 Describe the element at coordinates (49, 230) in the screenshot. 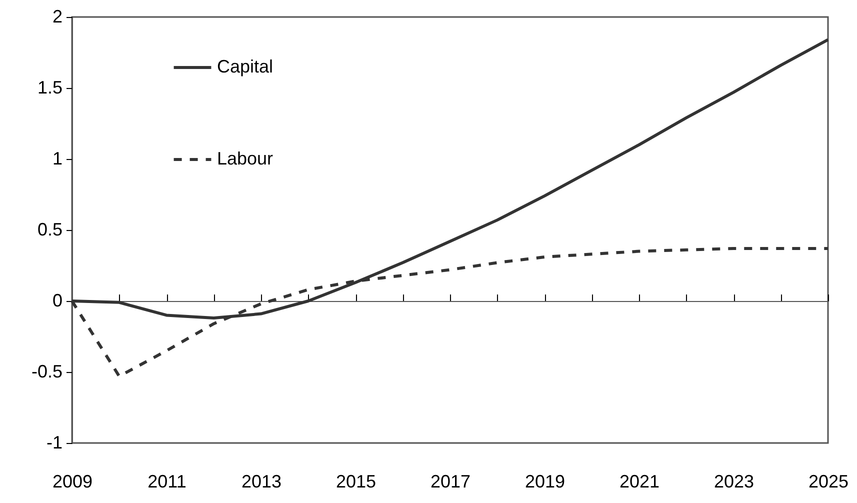

I see `y-tick-label: 0.5` at that location.